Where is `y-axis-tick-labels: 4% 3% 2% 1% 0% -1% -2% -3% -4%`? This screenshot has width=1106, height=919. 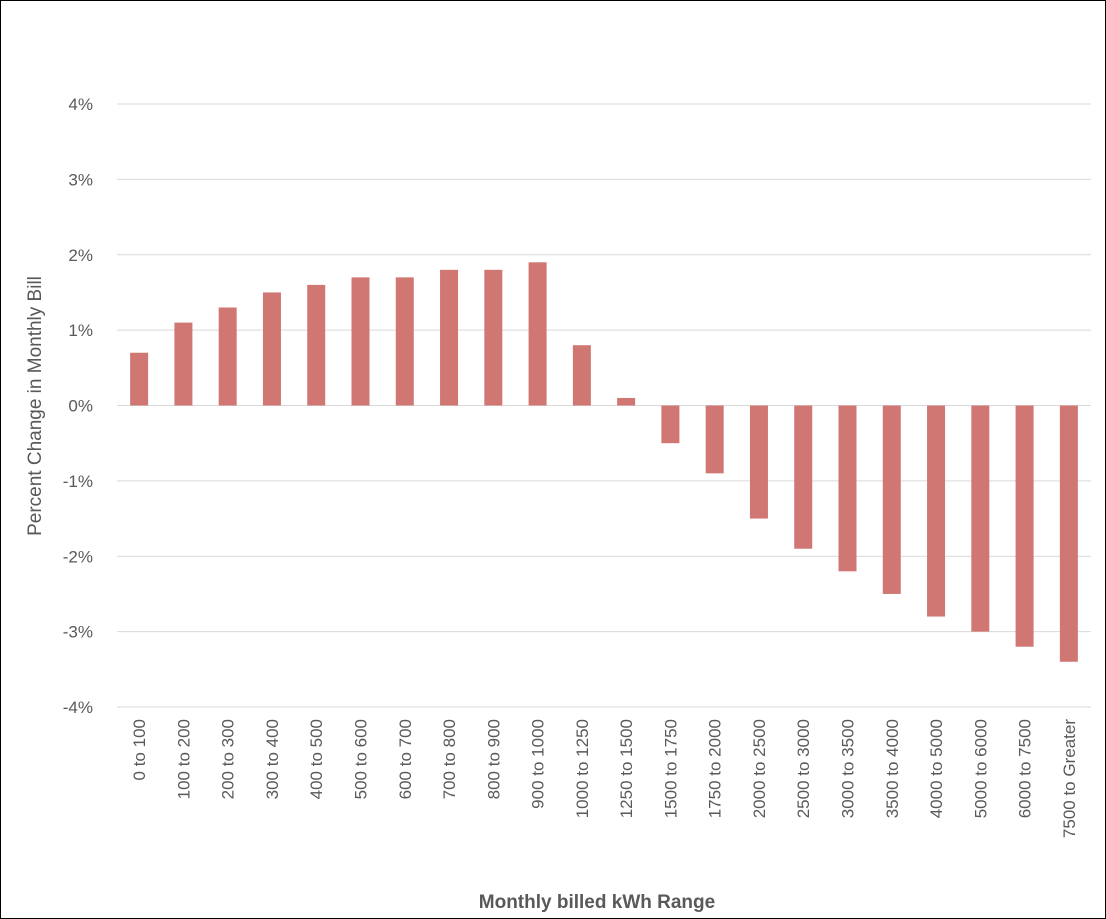
y-axis-tick-labels: 4% 3% 2% 1% 0% -1% -2% -3% -4% is located at coordinates (78, 406).